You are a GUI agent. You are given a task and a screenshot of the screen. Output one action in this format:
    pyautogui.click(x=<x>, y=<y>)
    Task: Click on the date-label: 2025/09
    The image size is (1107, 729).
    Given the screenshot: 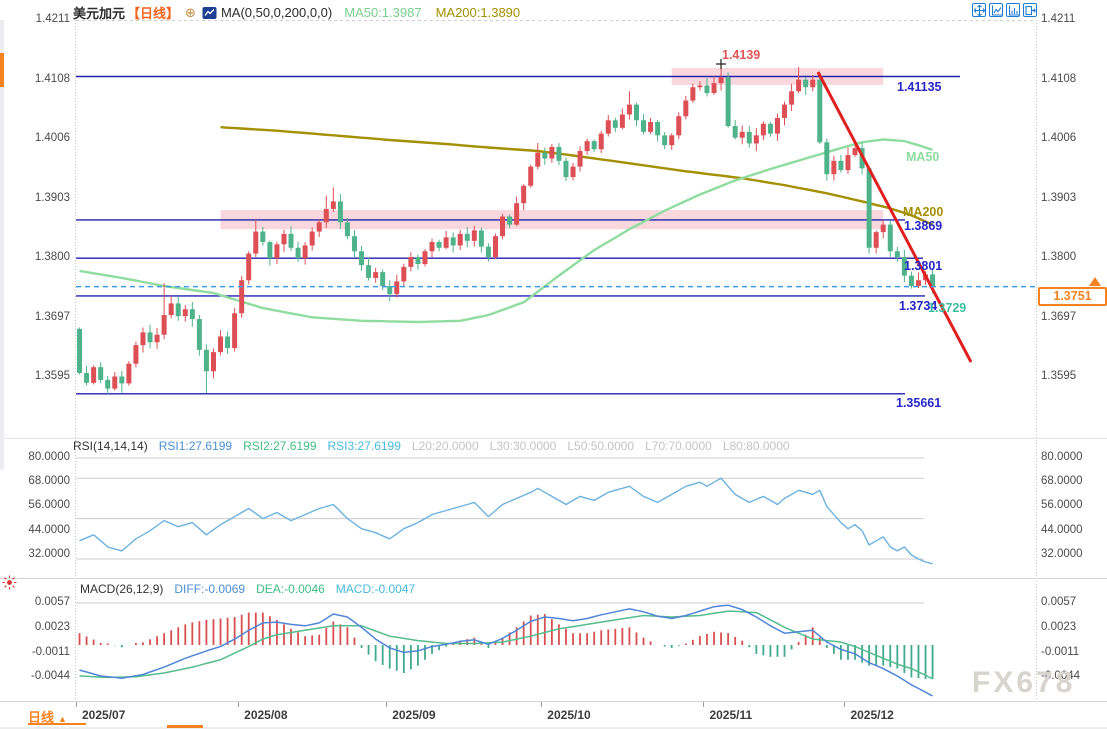 What is the action you would take?
    pyautogui.click(x=414, y=715)
    